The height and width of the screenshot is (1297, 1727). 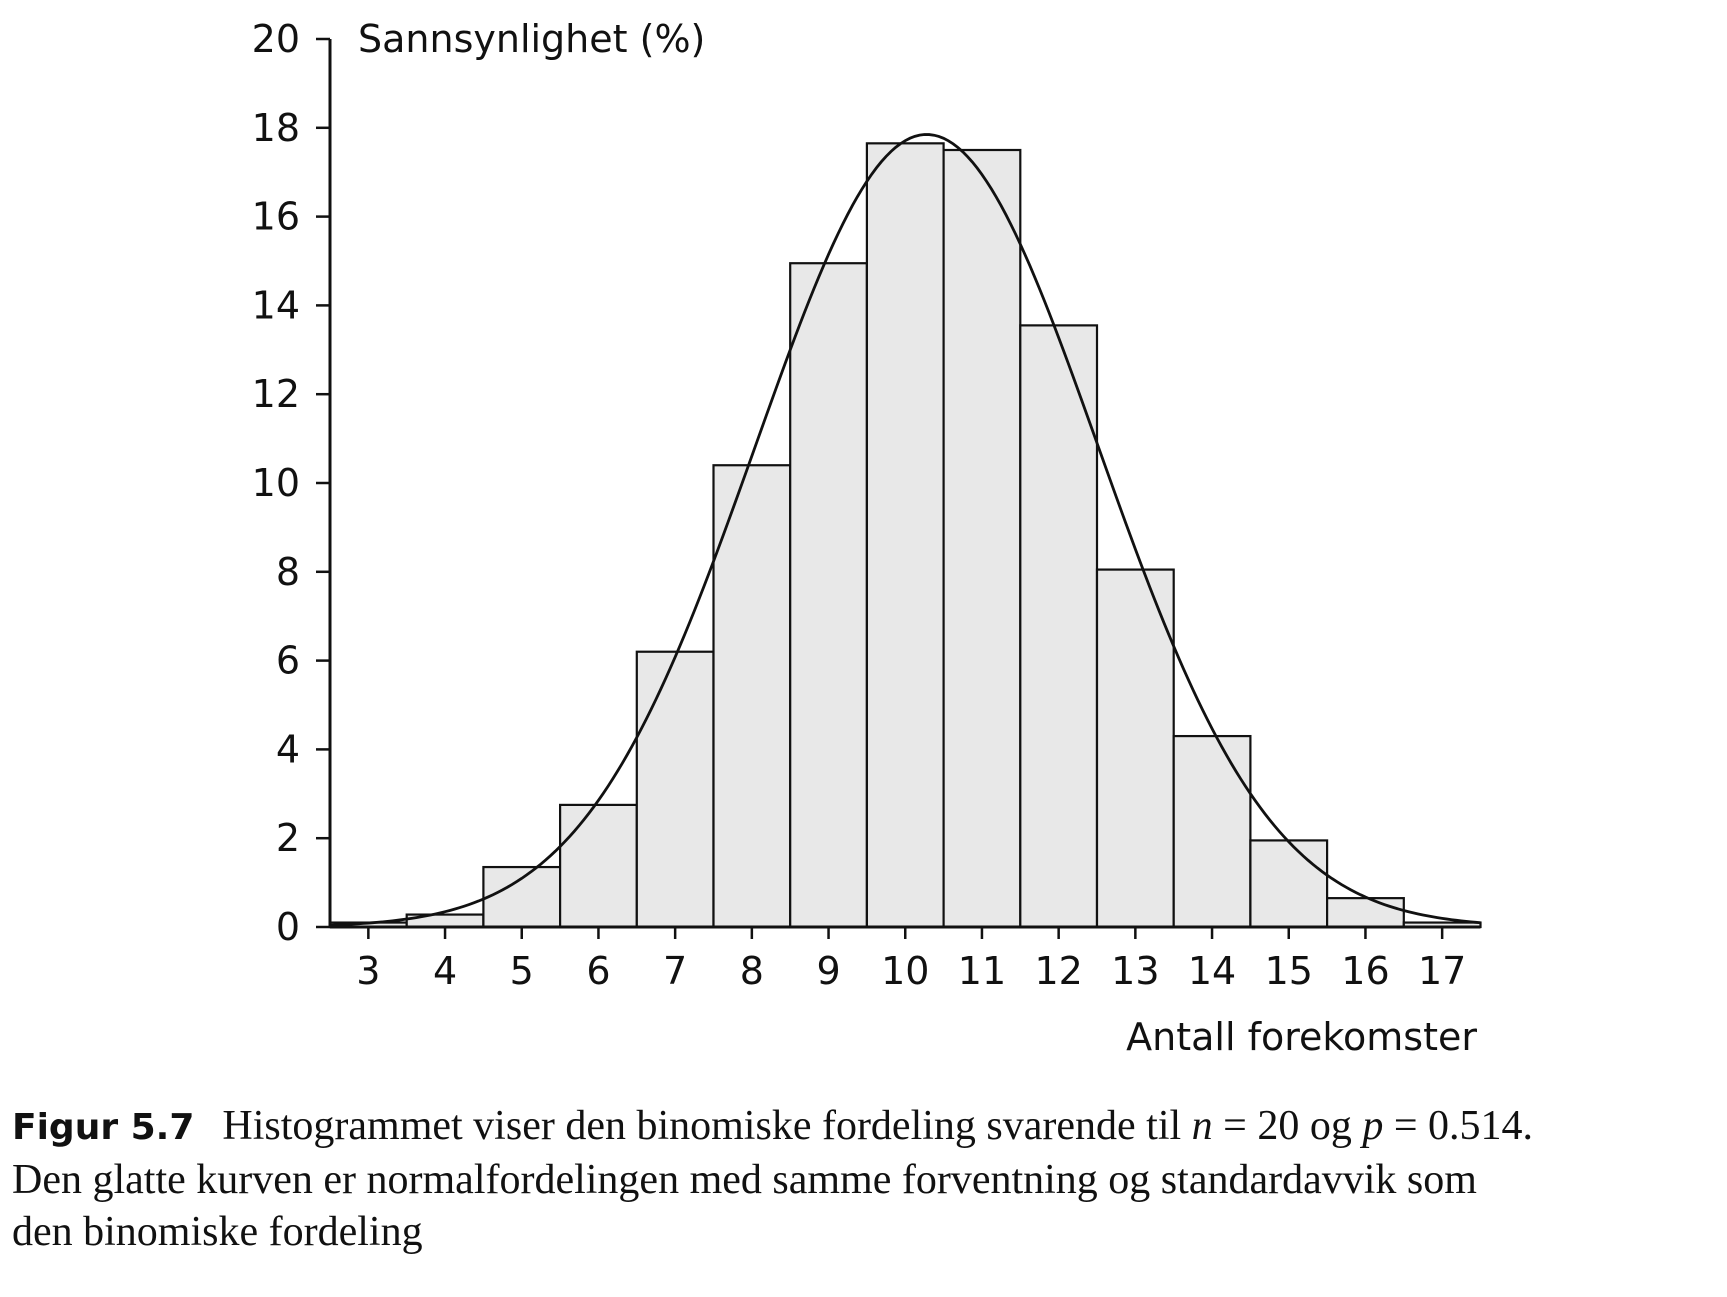 What do you see at coordinates (445, 971) in the screenshot?
I see `x-tick-label-4: 4` at bounding box center [445, 971].